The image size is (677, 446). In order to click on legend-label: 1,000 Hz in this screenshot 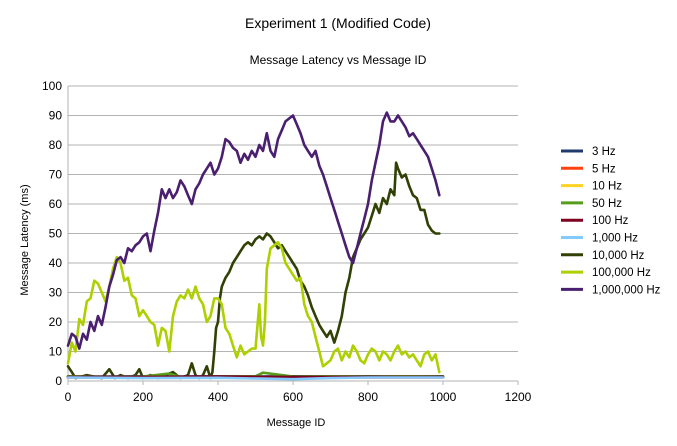, I will do `click(615, 239)`.